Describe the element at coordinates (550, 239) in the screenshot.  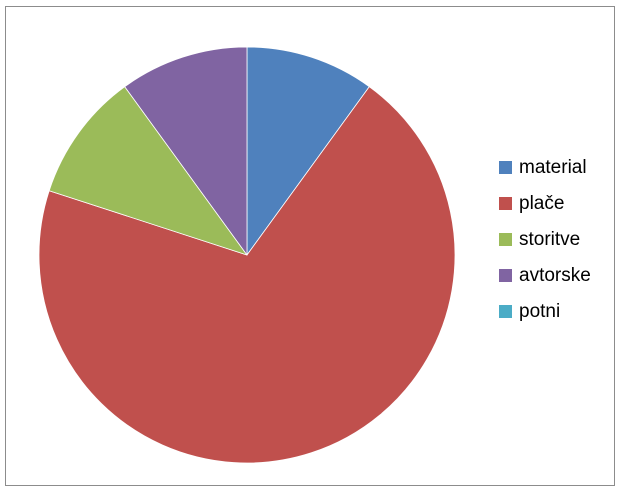
I see `legend-label-storitve: storitve` at that location.